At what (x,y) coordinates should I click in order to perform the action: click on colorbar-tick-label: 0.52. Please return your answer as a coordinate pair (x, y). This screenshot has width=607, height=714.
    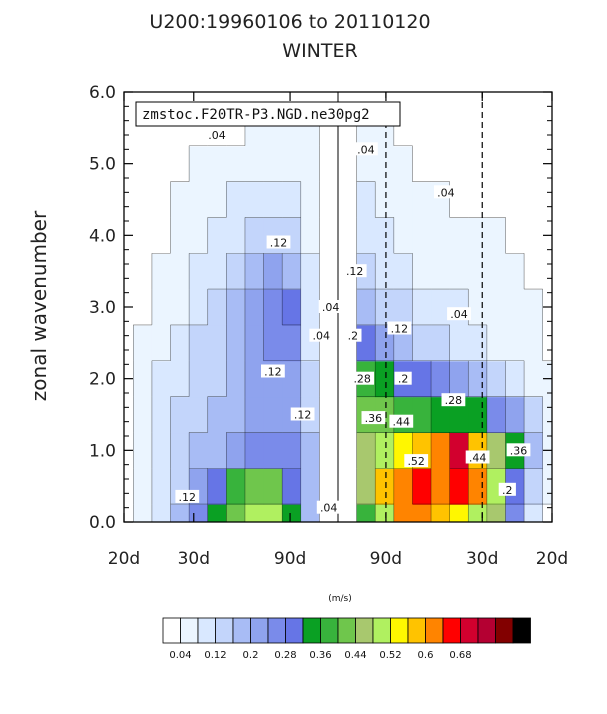
    Looking at the image, I should click on (390, 655).